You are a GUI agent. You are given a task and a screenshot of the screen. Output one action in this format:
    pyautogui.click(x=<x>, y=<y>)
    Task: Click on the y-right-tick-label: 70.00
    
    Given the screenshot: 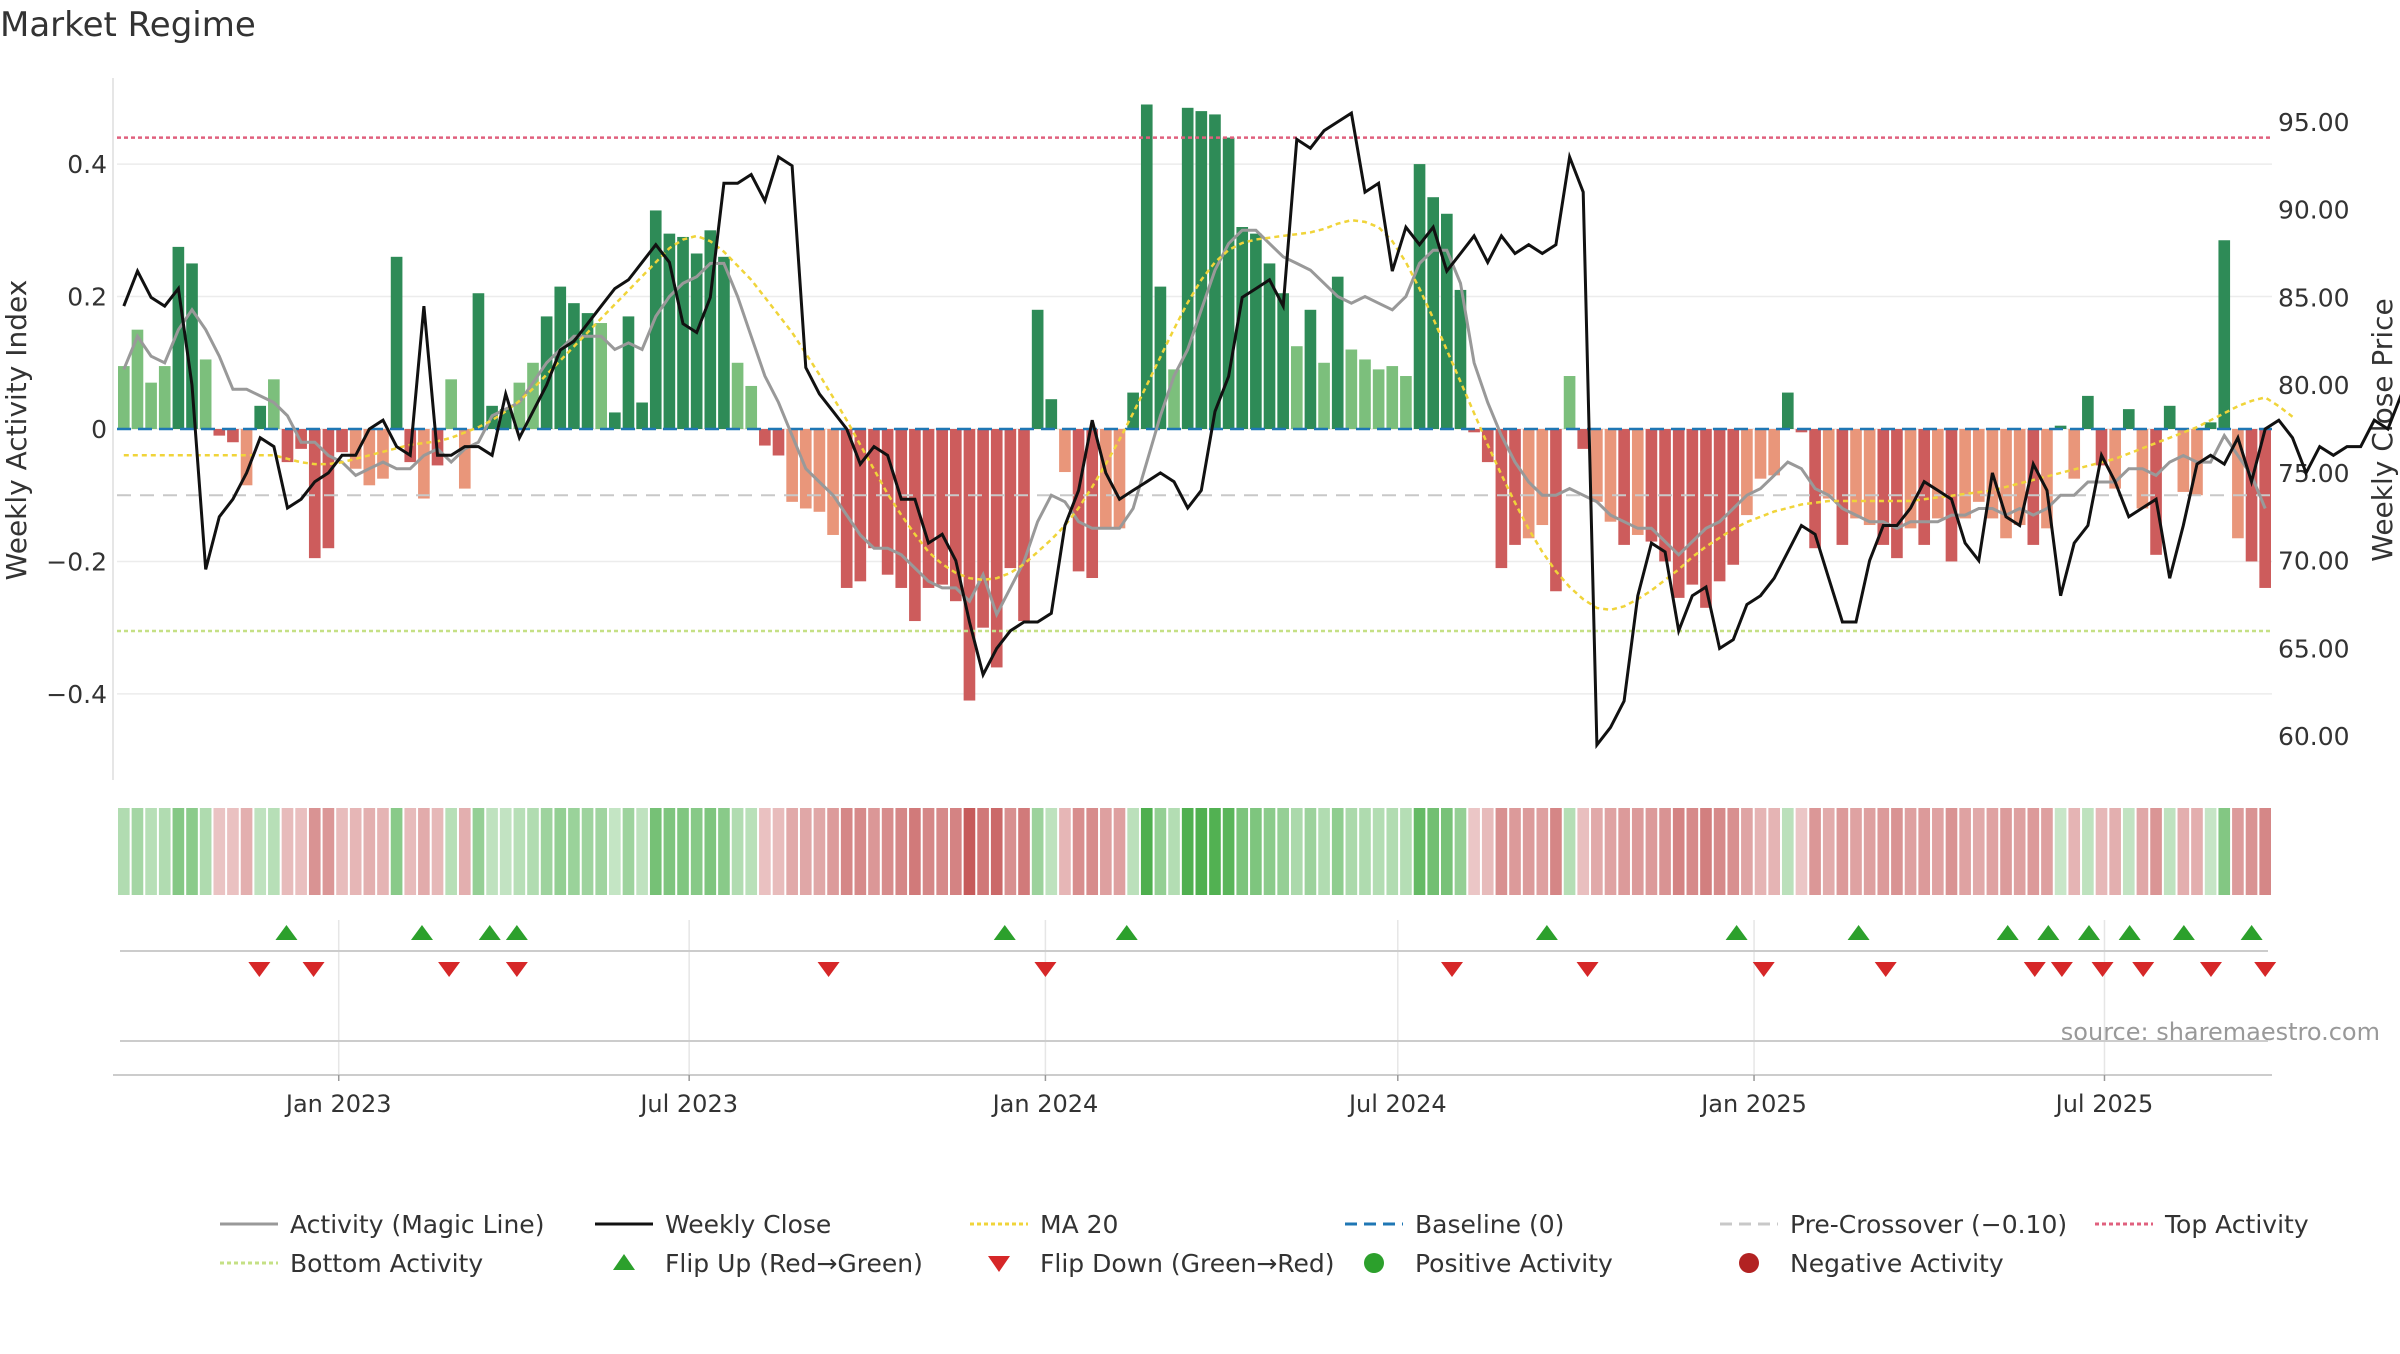 What is the action you would take?
    pyautogui.click(x=2314, y=561)
    